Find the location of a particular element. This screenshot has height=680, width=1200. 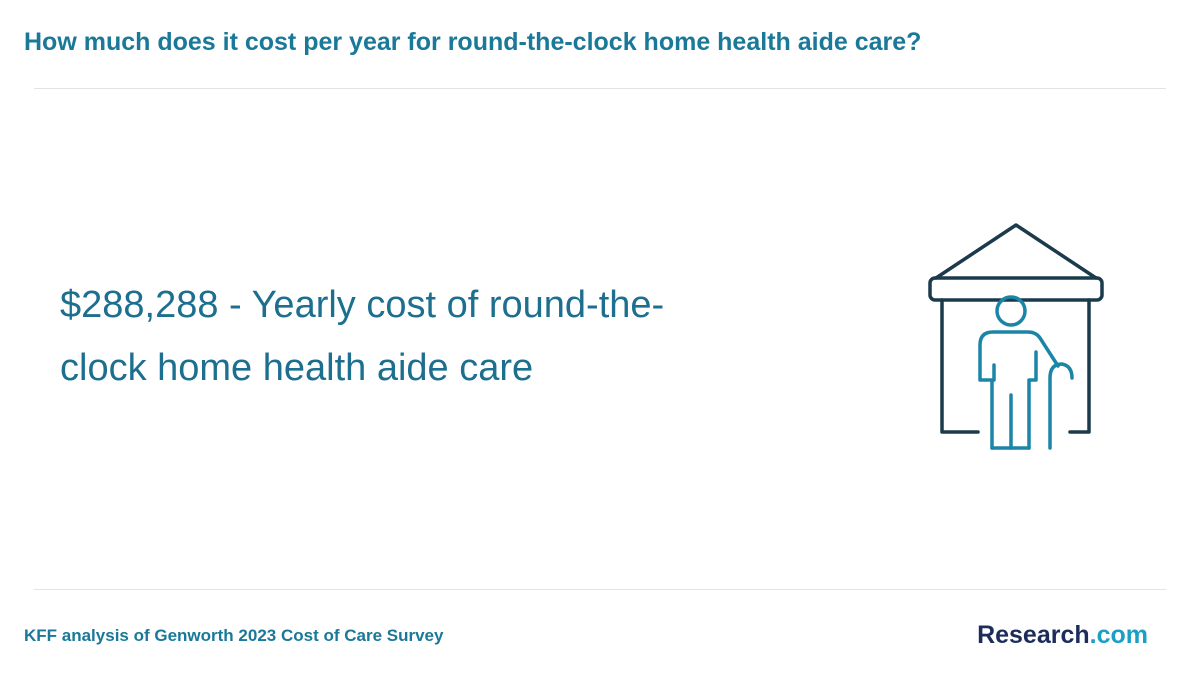

brand-logo: Research.com is located at coordinates (1062, 635).